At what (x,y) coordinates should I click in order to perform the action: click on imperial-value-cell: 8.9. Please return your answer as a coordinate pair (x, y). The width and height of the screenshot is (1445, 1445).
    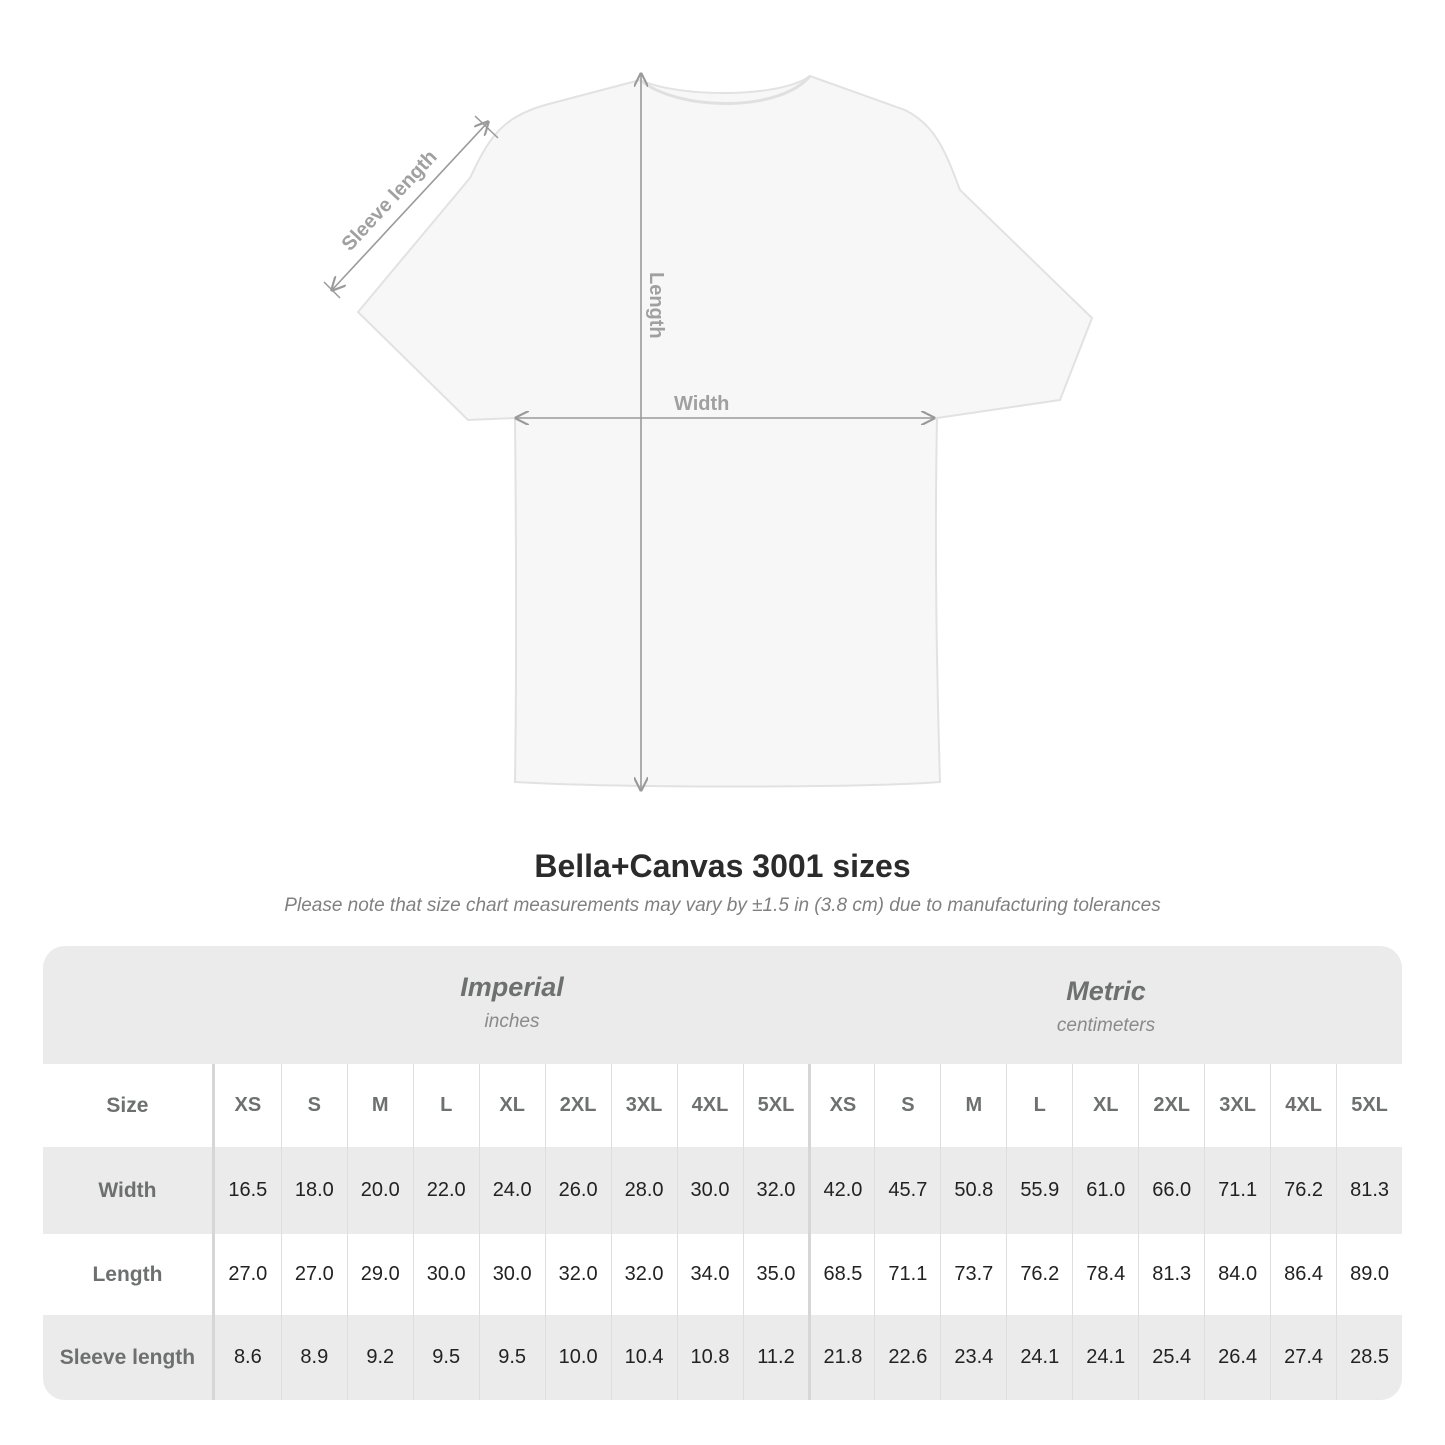
    Looking at the image, I should click on (313, 1357).